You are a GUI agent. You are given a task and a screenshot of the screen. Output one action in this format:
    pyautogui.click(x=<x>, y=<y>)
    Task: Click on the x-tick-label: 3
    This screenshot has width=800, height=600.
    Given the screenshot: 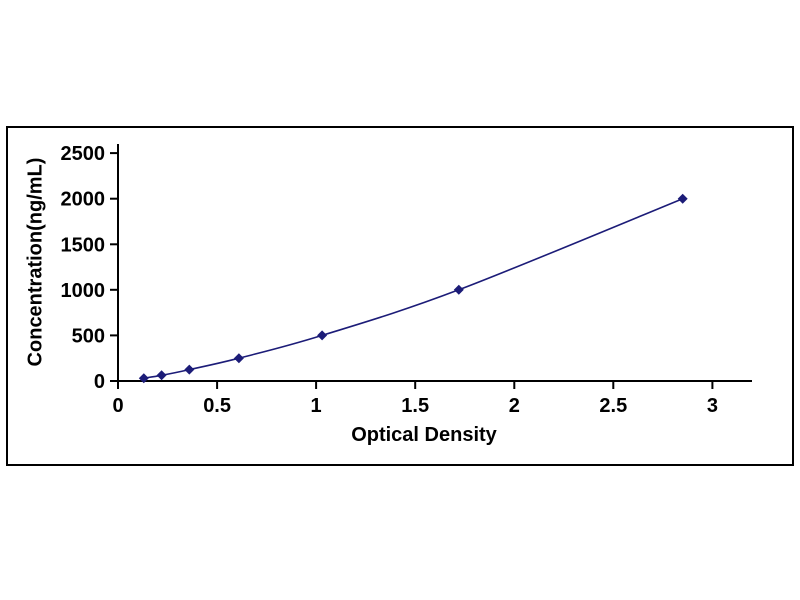 What is the action you would take?
    pyautogui.click(x=712, y=406)
    